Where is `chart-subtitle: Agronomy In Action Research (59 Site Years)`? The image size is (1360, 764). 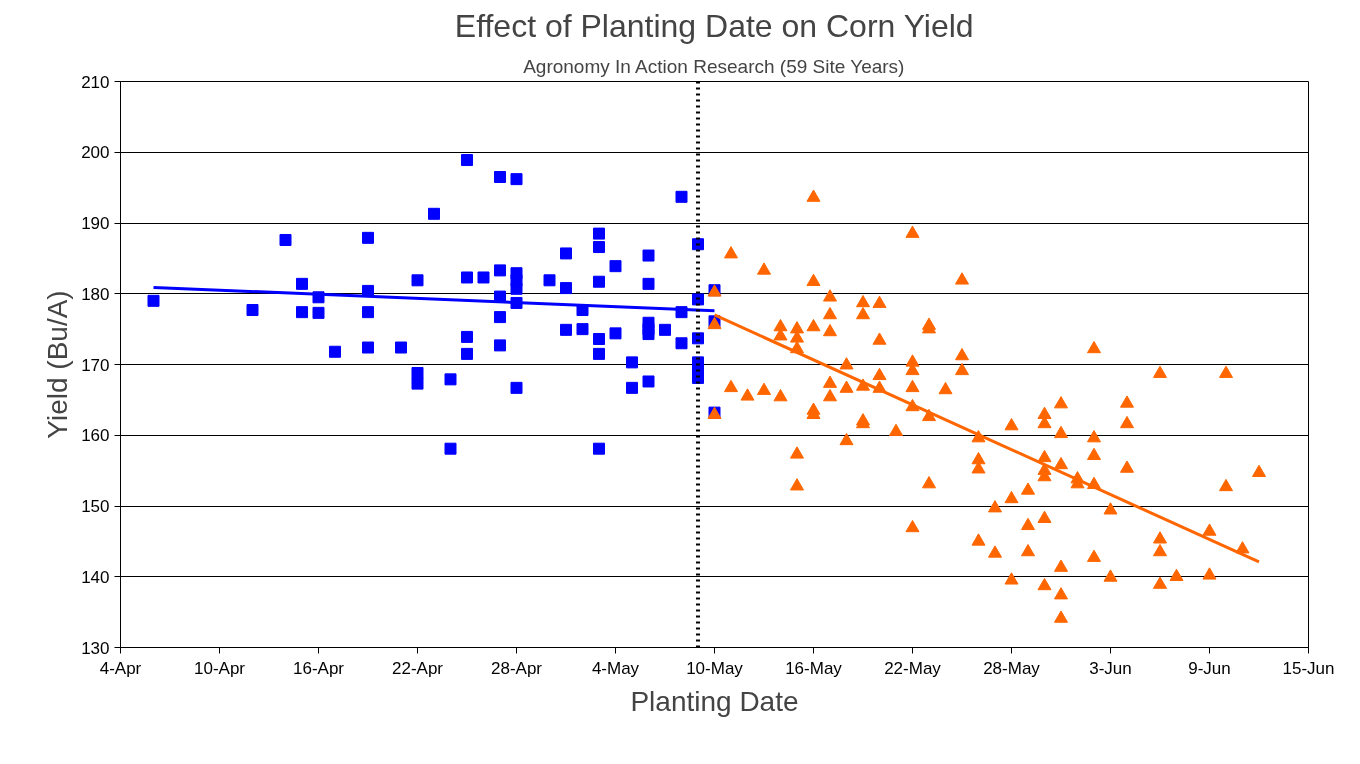
chart-subtitle: Agronomy In Action Research (59 Site Years) is located at coordinates (714, 66).